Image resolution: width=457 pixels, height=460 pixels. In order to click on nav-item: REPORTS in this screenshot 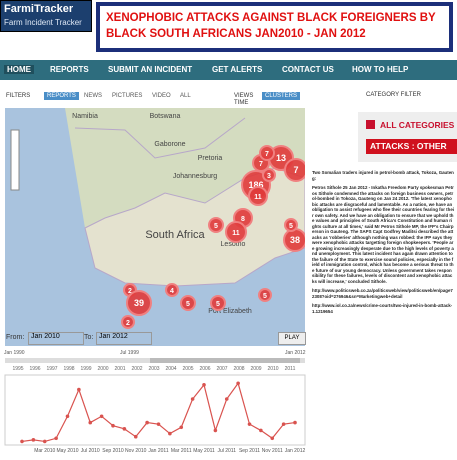, I will do `click(69, 69)`.